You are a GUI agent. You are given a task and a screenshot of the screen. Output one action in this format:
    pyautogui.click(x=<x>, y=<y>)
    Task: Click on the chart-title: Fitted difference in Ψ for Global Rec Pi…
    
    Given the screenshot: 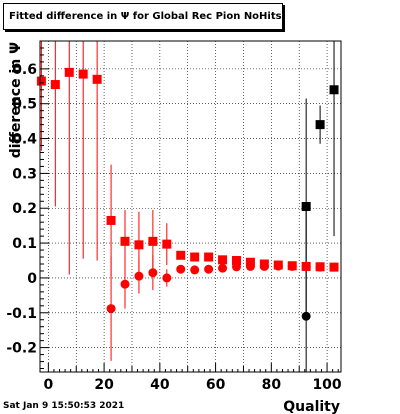 What is the action you would take?
    pyautogui.click(x=145, y=16)
    